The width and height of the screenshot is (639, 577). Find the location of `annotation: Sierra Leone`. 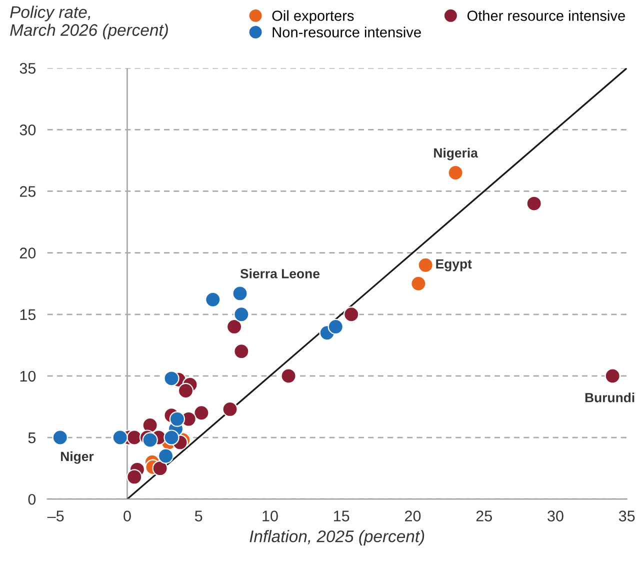

annotation: Sierra Leone is located at coordinates (280, 273).